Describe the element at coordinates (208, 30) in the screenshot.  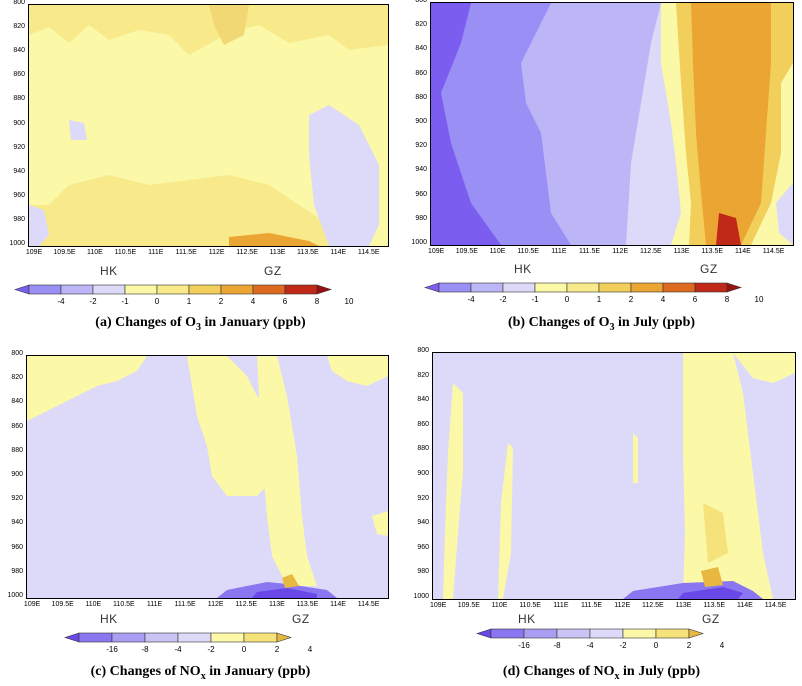
I see `one-to-two-region-top` at that location.